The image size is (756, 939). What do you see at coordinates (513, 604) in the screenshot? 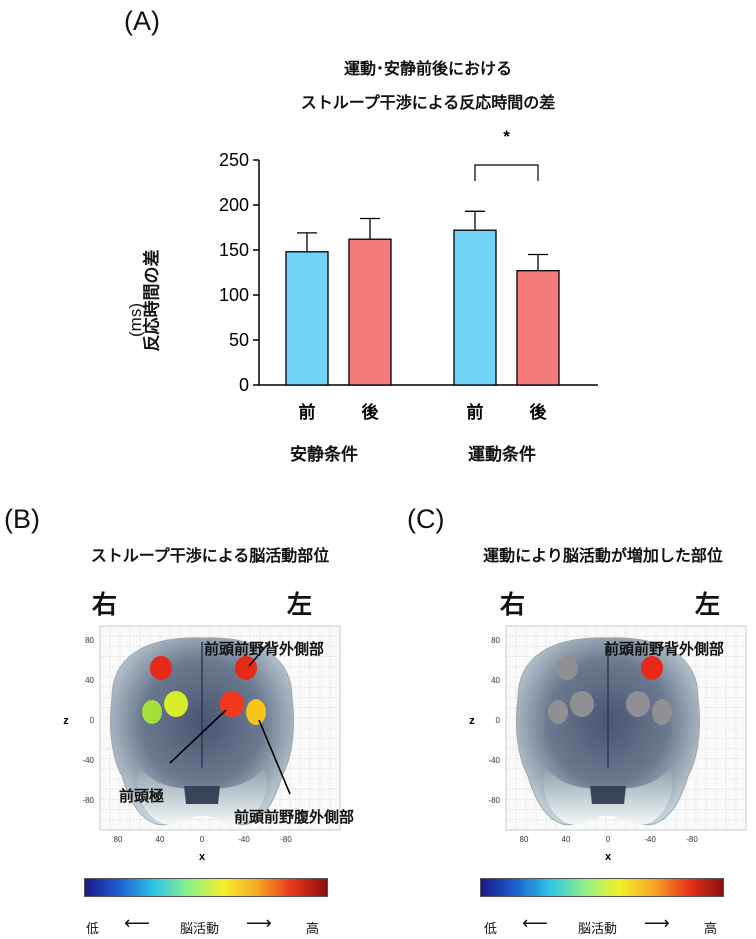
I see `panel-c-right-label: 右` at bounding box center [513, 604].